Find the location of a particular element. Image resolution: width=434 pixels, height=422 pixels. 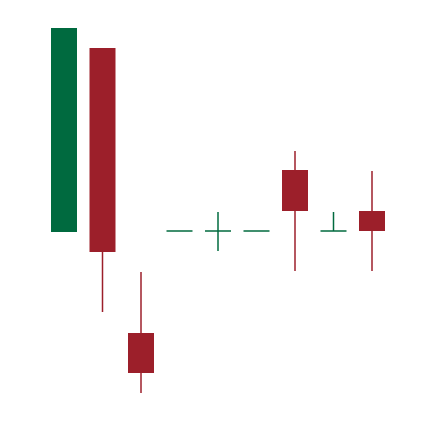

candle-1-body is located at coordinates (102, 150).